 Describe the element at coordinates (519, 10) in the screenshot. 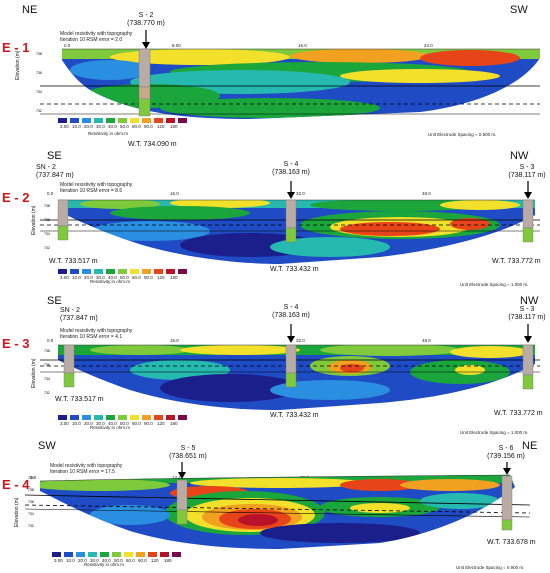

I see `direction-right: SW` at that location.